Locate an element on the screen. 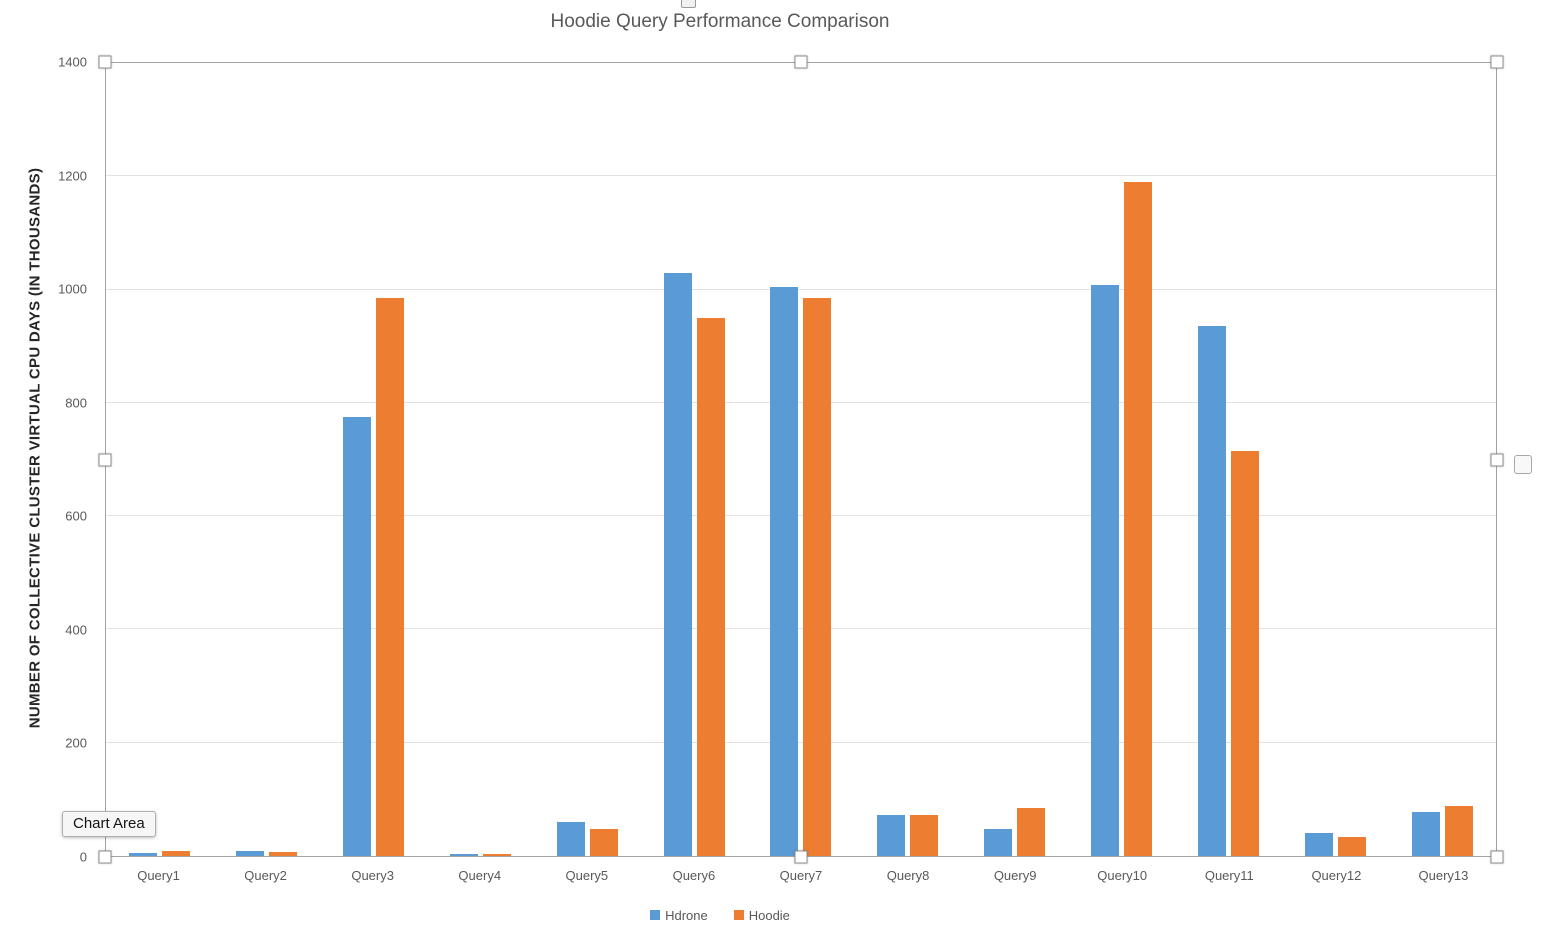 The height and width of the screenshot is (934, 1550). legend-label-hdrone: Hdrone is located at coordinates (686, 915).